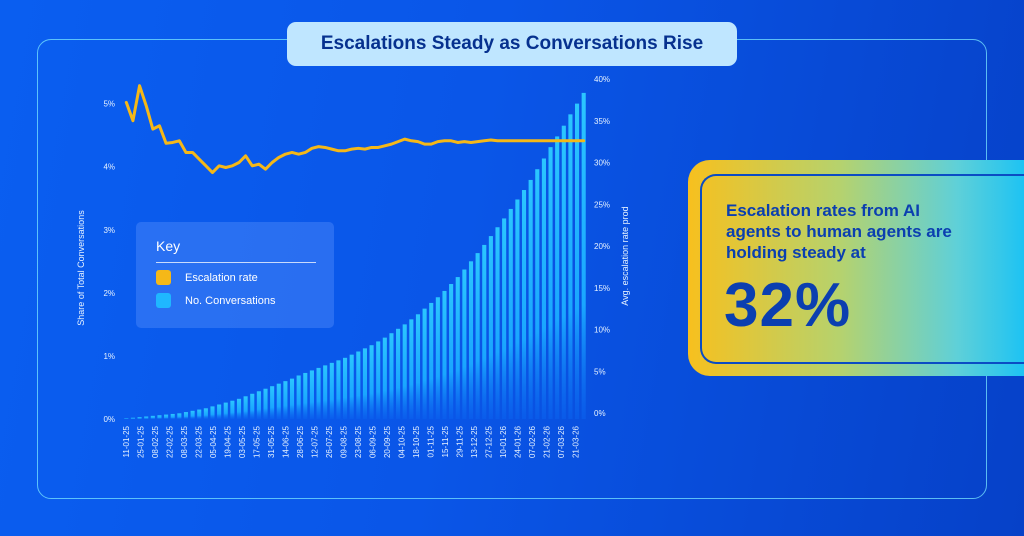 This screenshot has height=536, width=1024. What do you see at coordinates (602, 288) in the screenshot?
I see `y-right-tick-label: 15%` at bounding box center [602, 288].